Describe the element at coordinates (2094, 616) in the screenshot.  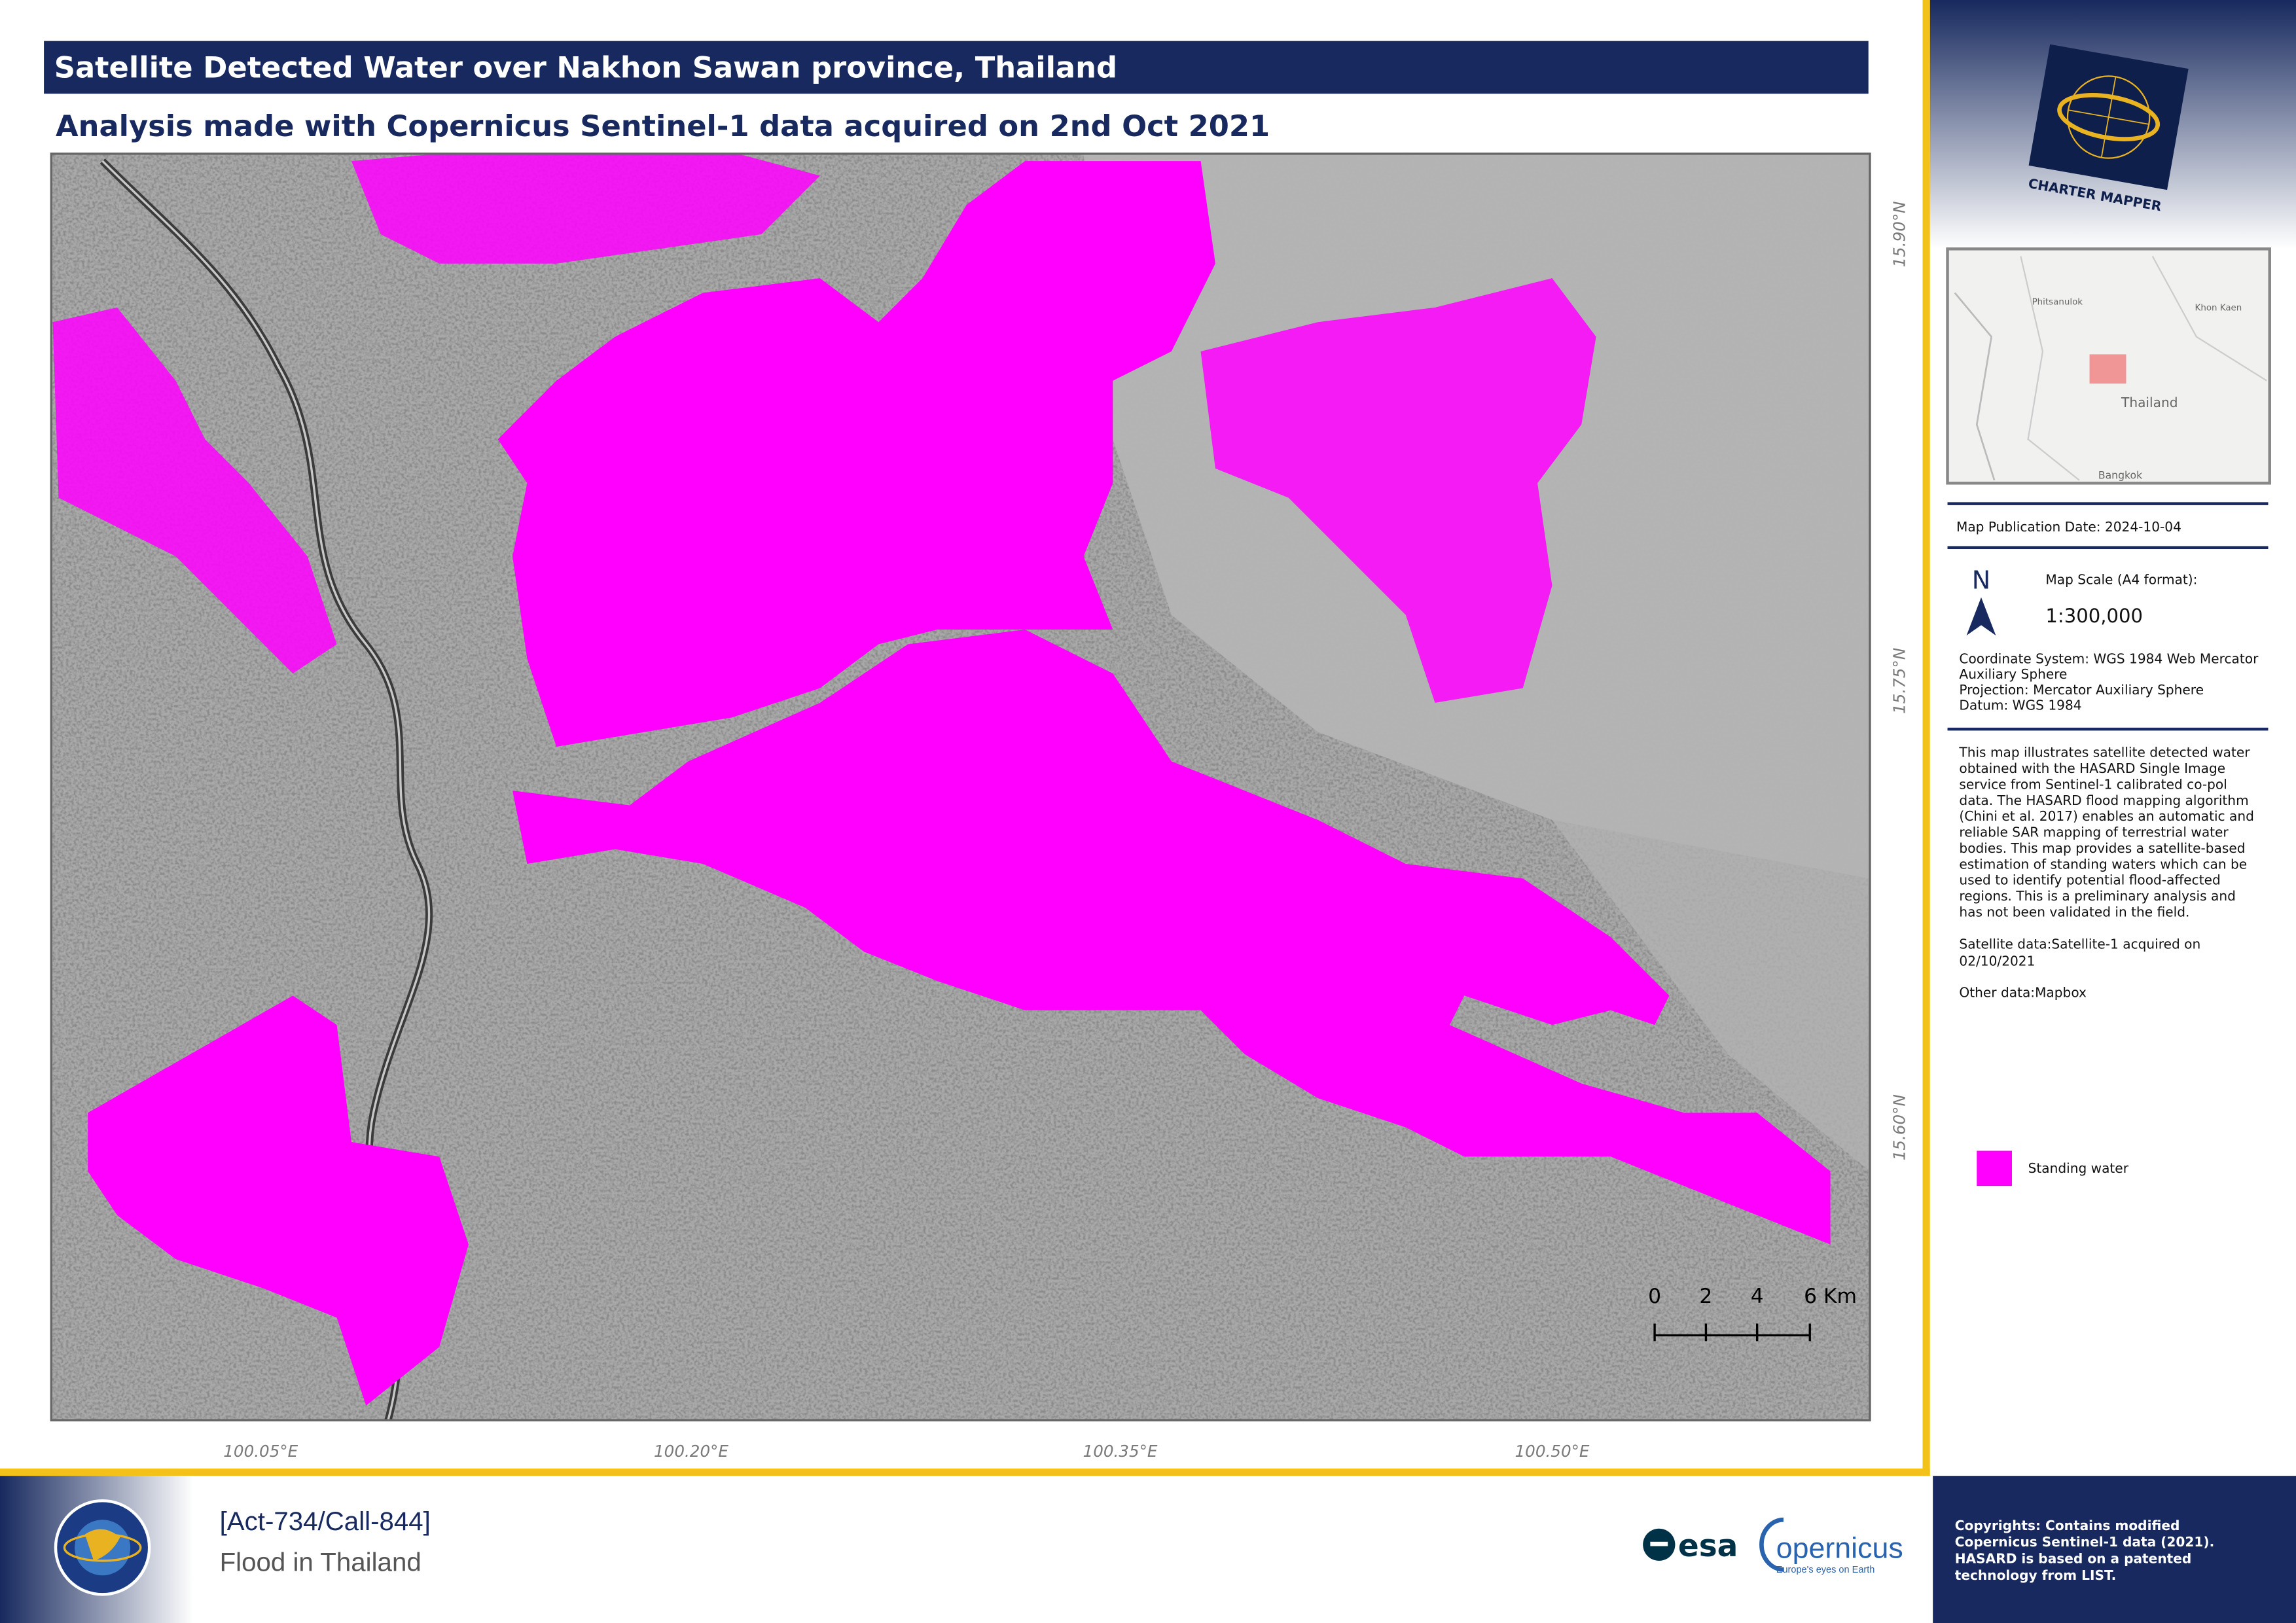
I see `map-scale: 1:300,000` at that location.